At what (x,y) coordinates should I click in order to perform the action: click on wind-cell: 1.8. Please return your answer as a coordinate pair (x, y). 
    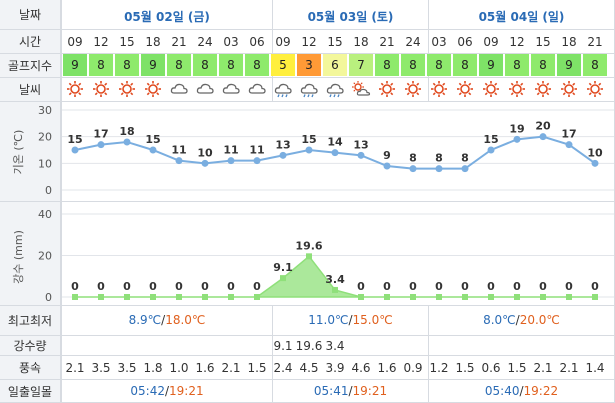
    Looking at the image, I should click on (153, 367).